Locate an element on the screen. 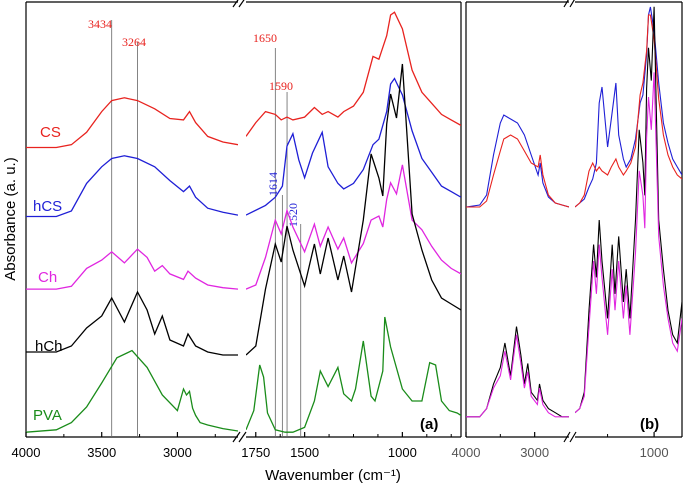 The width and height of the screenshot is (685, 489). series-line-cs-low is located at coordinates (353, 74).